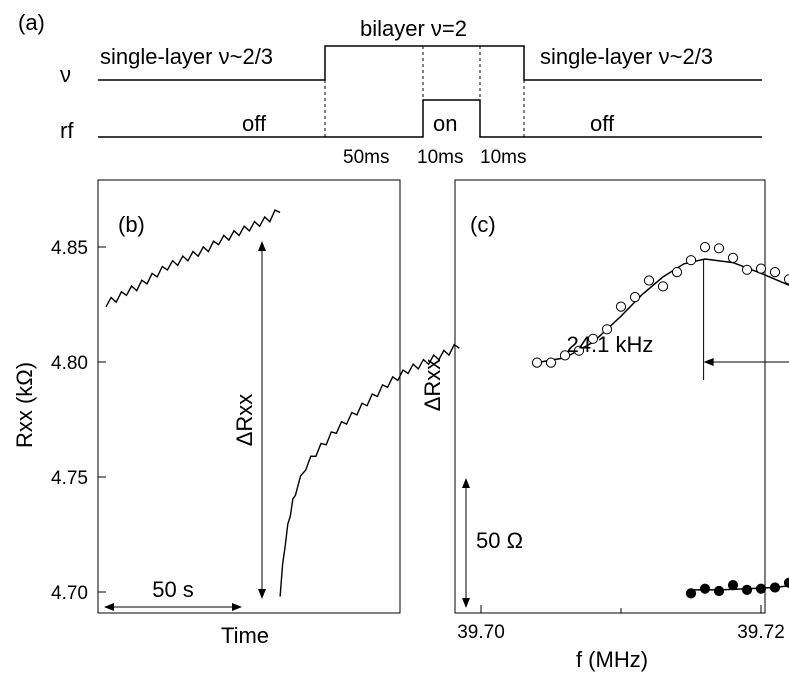  I want to click on rf-off-right-label: off, so click(602, 123).